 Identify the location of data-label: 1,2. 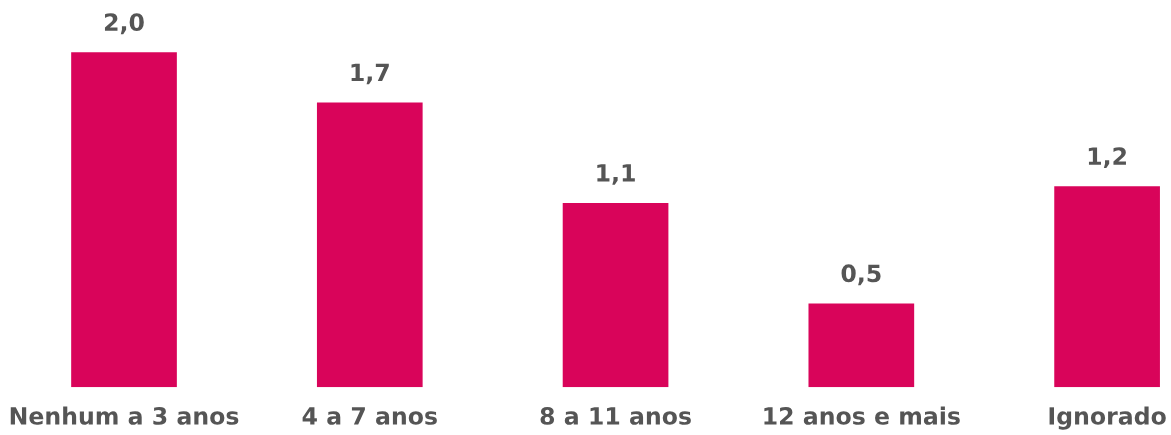
(1107, 158).